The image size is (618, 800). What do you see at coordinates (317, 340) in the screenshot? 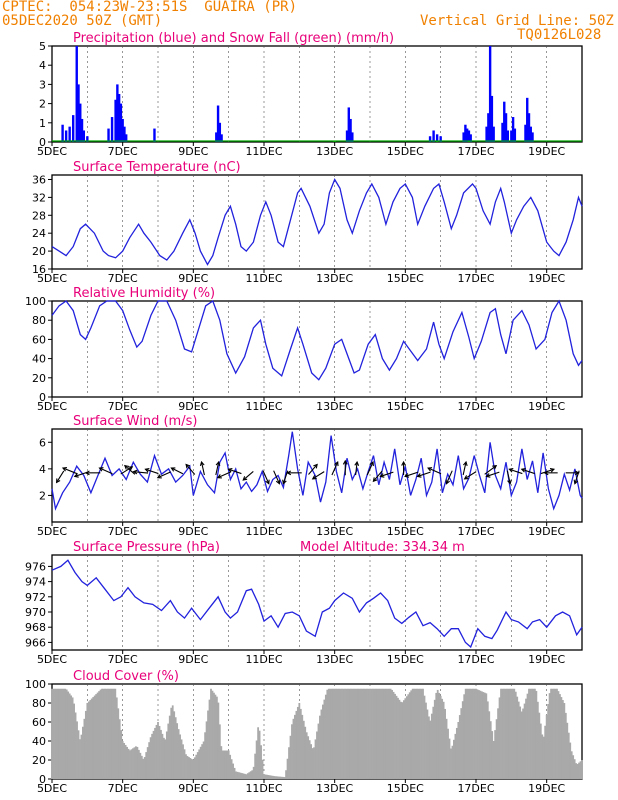
I see `humidity-series-line` at bounding box center [317, 340].